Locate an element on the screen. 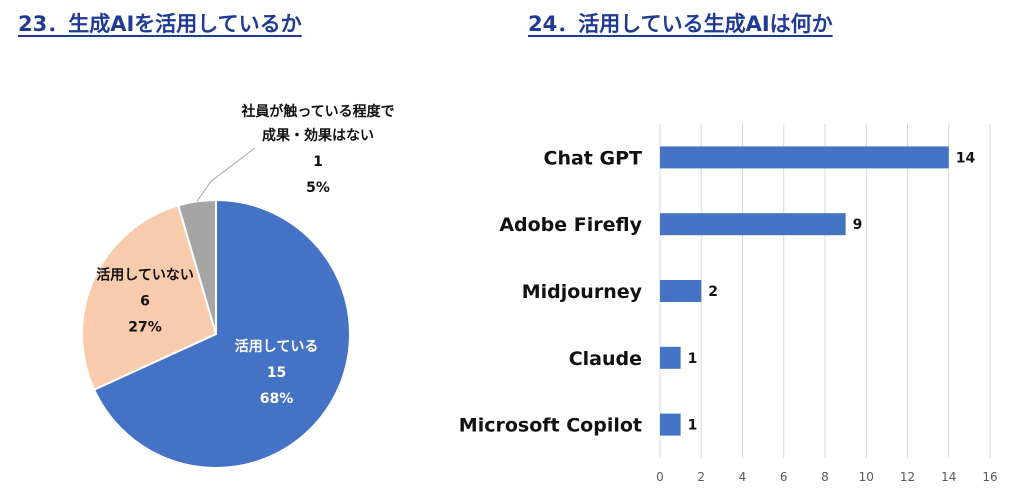  category-label: Microsoft Copilot is located at coordinates (550, 426).